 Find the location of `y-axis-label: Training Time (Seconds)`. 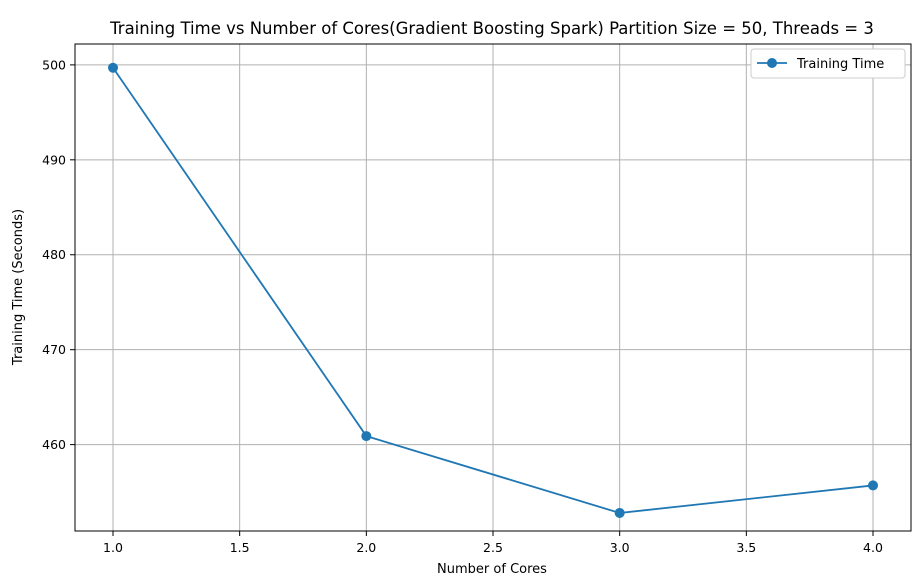

y-axis-label: Training Time (Seconds) is located at coordinates (18, 287).